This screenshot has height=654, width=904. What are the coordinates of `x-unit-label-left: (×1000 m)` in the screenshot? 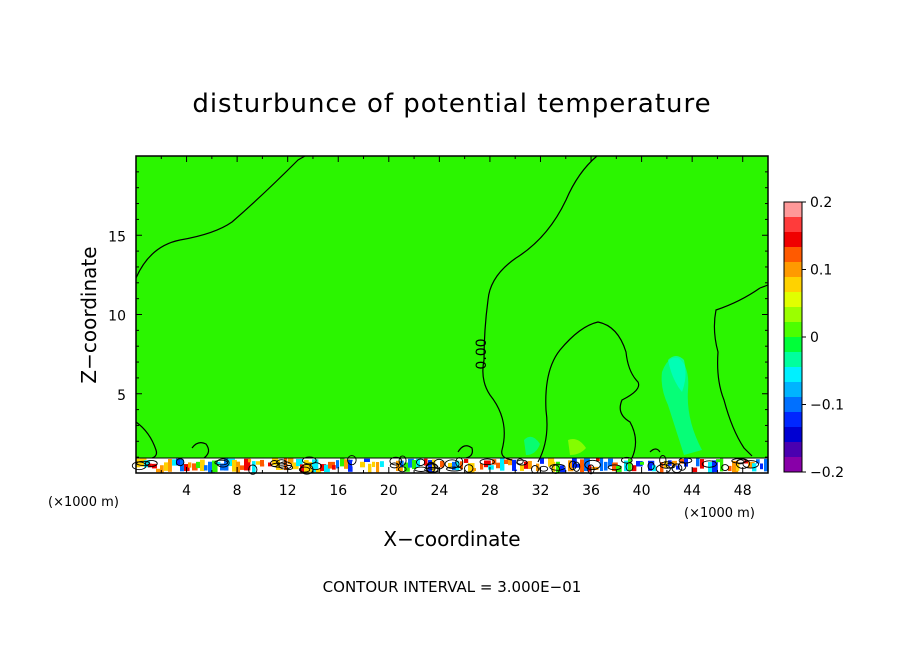 It's located at (83, 502).